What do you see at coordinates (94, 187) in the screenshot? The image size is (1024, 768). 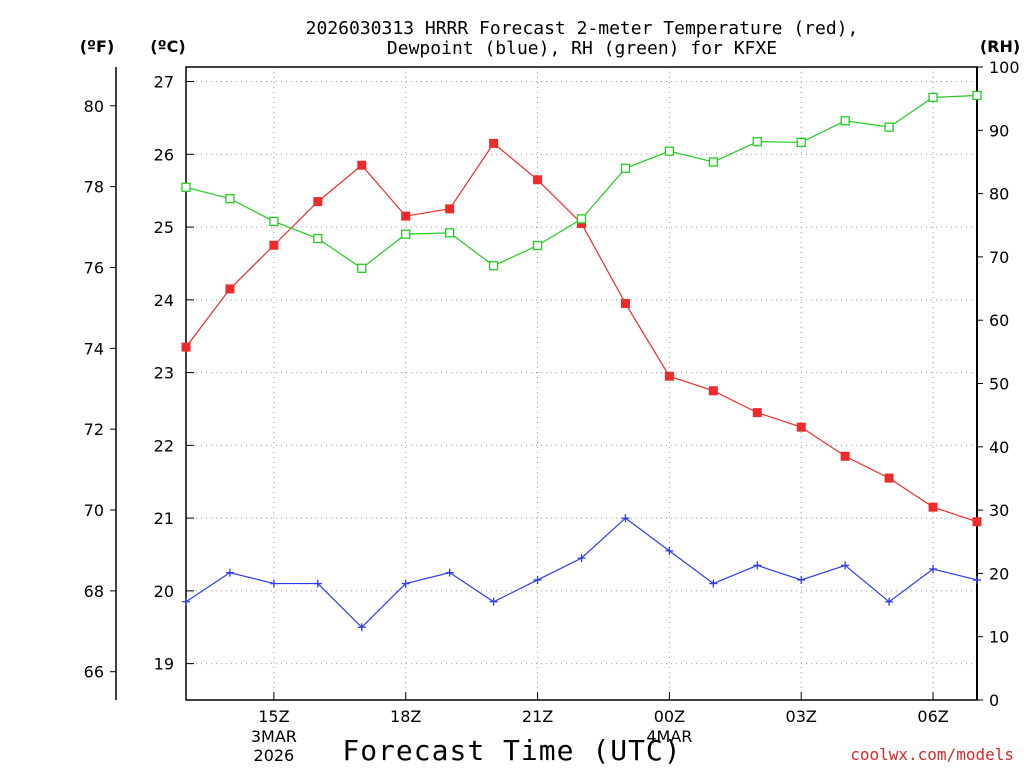 I see `fahrenheit-tick-label: 78` at bounding box center [94, 187].